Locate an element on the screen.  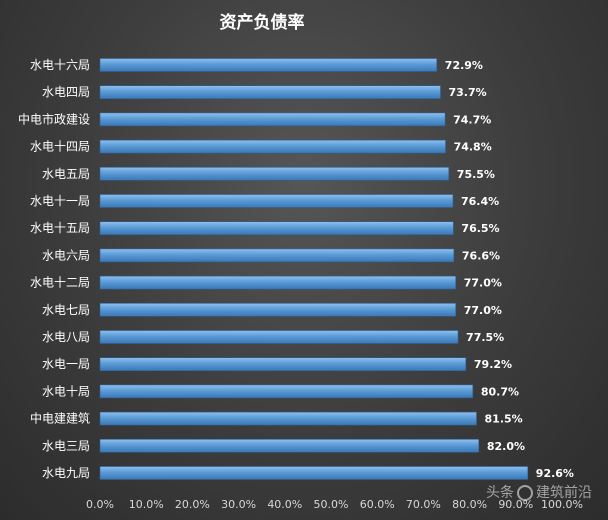
category-label: 水电七局 is located at coordinates (66, 310).